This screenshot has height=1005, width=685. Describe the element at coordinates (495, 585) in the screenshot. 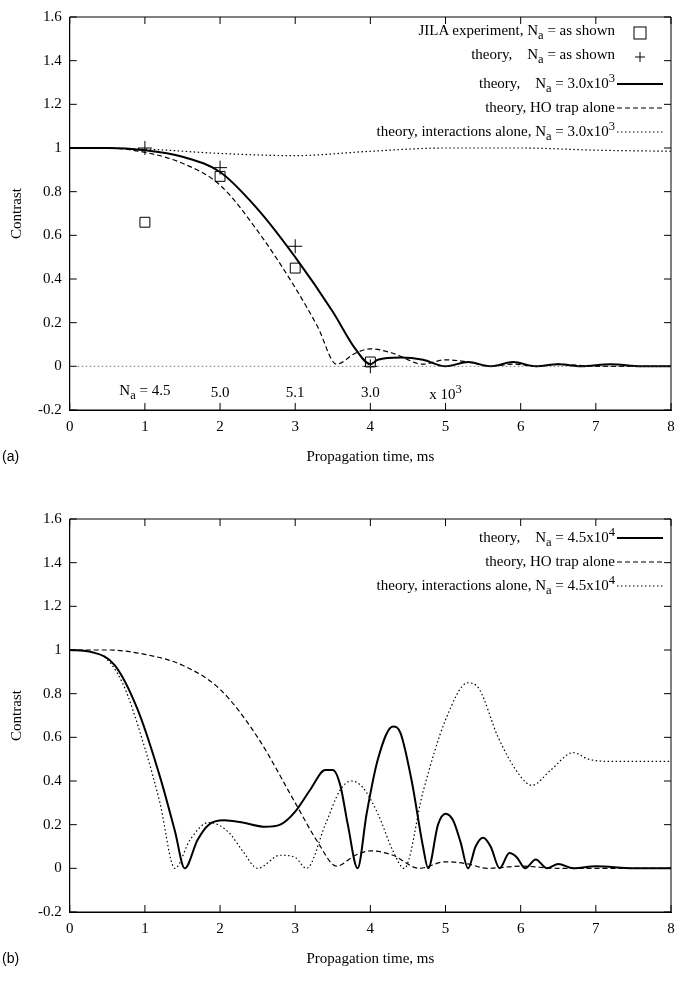

I see `legend-label: theory, interactions alone, N$_{a}$ = 4.5x10$^{4}$` at that location.